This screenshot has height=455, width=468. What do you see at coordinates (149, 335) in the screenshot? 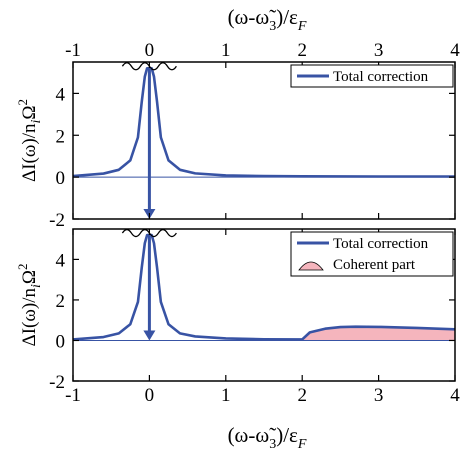
I see `peak-arrow-head-icon` at bounding box center [149, 335].